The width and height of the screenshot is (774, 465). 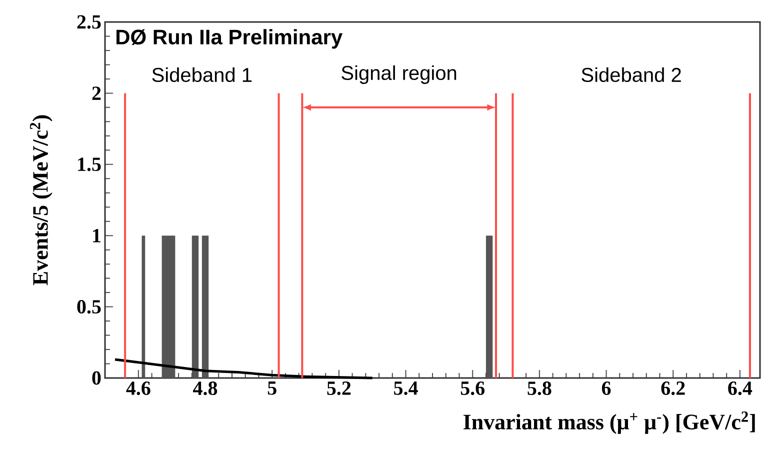 What do you see at coordinates (138, 389) in the screenshot?
I see `x-tick-label: 4.6` at bounding box center [138, 389].